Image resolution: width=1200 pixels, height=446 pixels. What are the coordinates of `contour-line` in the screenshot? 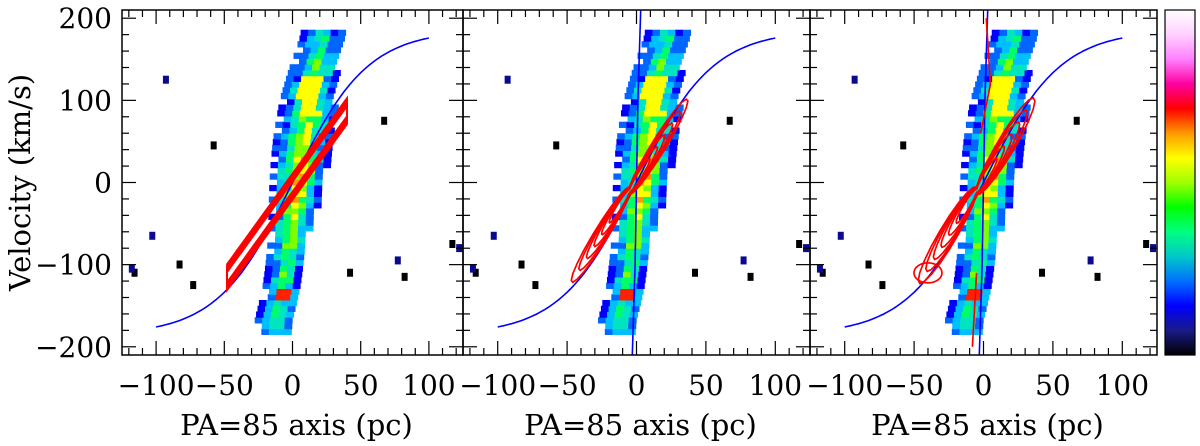 It's located at (976, 190).